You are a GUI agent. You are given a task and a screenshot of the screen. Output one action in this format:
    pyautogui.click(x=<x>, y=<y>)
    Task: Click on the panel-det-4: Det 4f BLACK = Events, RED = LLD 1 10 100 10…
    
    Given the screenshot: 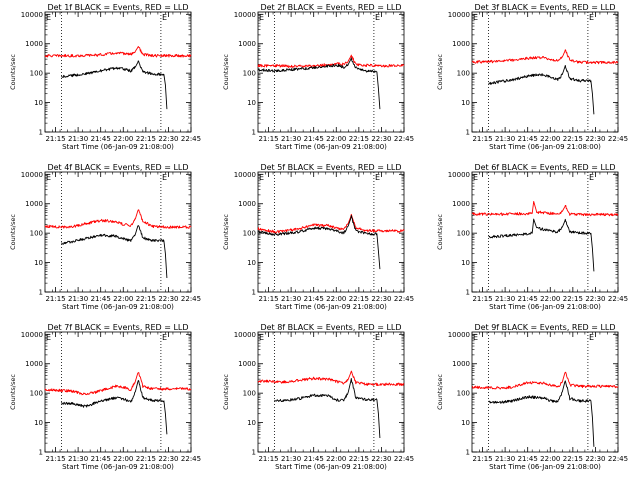 What is the action you would take?
    pyautogui.click(x=105, y=237)
    